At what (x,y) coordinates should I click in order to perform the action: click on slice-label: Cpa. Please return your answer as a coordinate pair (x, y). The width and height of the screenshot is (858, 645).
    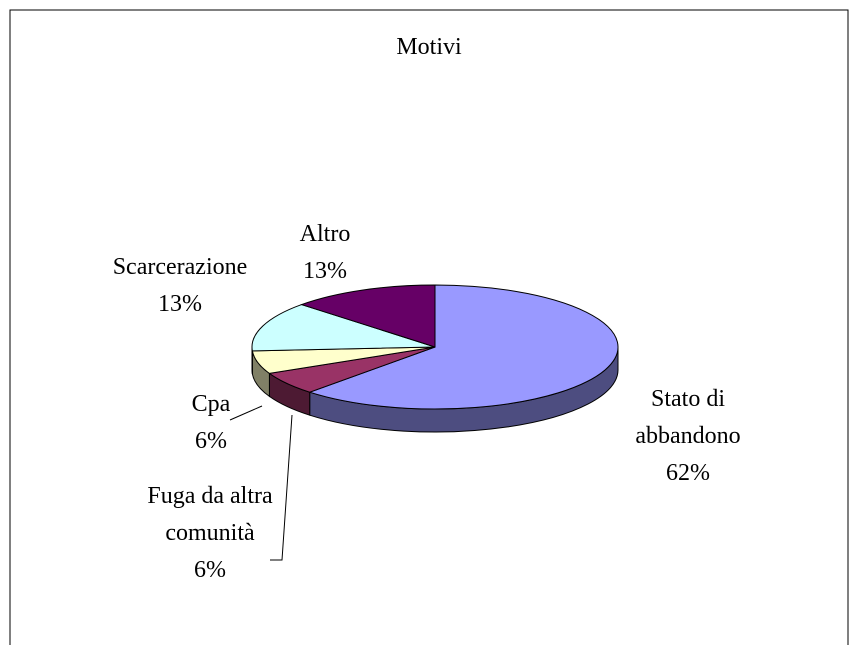
    Looking at the image, I should click on (211, 404).